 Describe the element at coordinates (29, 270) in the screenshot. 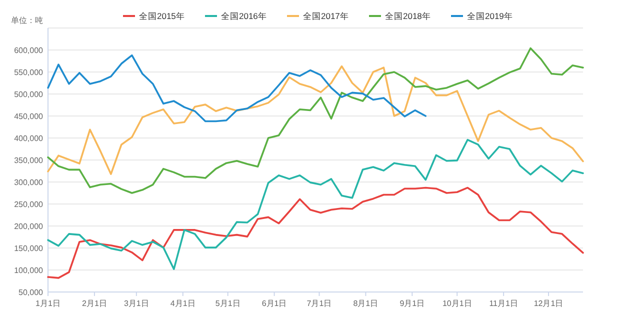

I see `y-tick-label: 100,000` at that location.